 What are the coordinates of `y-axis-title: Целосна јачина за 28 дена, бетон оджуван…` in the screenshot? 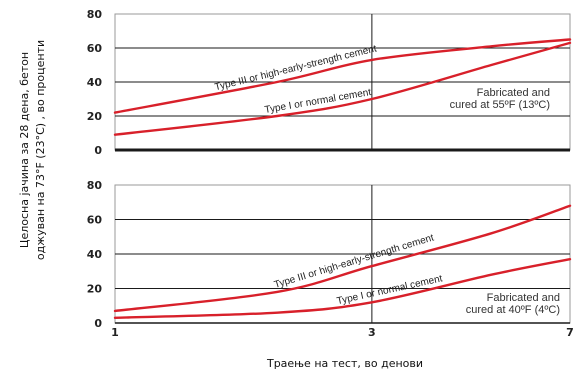 It's located at (32, 150).